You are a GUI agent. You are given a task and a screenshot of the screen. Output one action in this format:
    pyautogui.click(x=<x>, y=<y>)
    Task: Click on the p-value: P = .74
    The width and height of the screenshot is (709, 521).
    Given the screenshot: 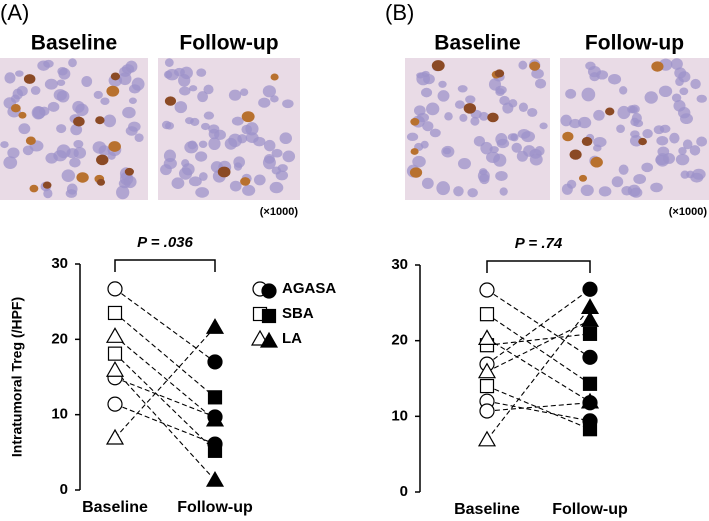 What is the action you would take?
    pyautogui.click(x=539, y=243)
    